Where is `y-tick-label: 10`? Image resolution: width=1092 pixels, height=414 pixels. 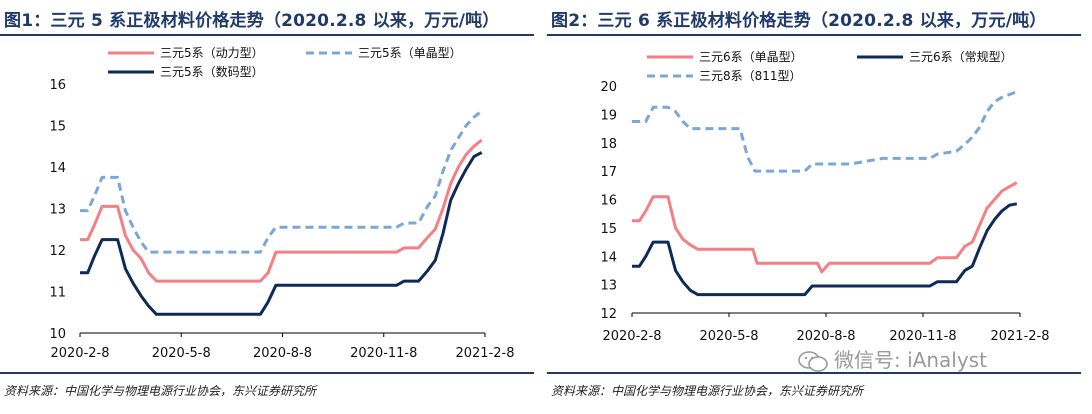
y-tick-label: 10 is located at coordinates (57, 334).